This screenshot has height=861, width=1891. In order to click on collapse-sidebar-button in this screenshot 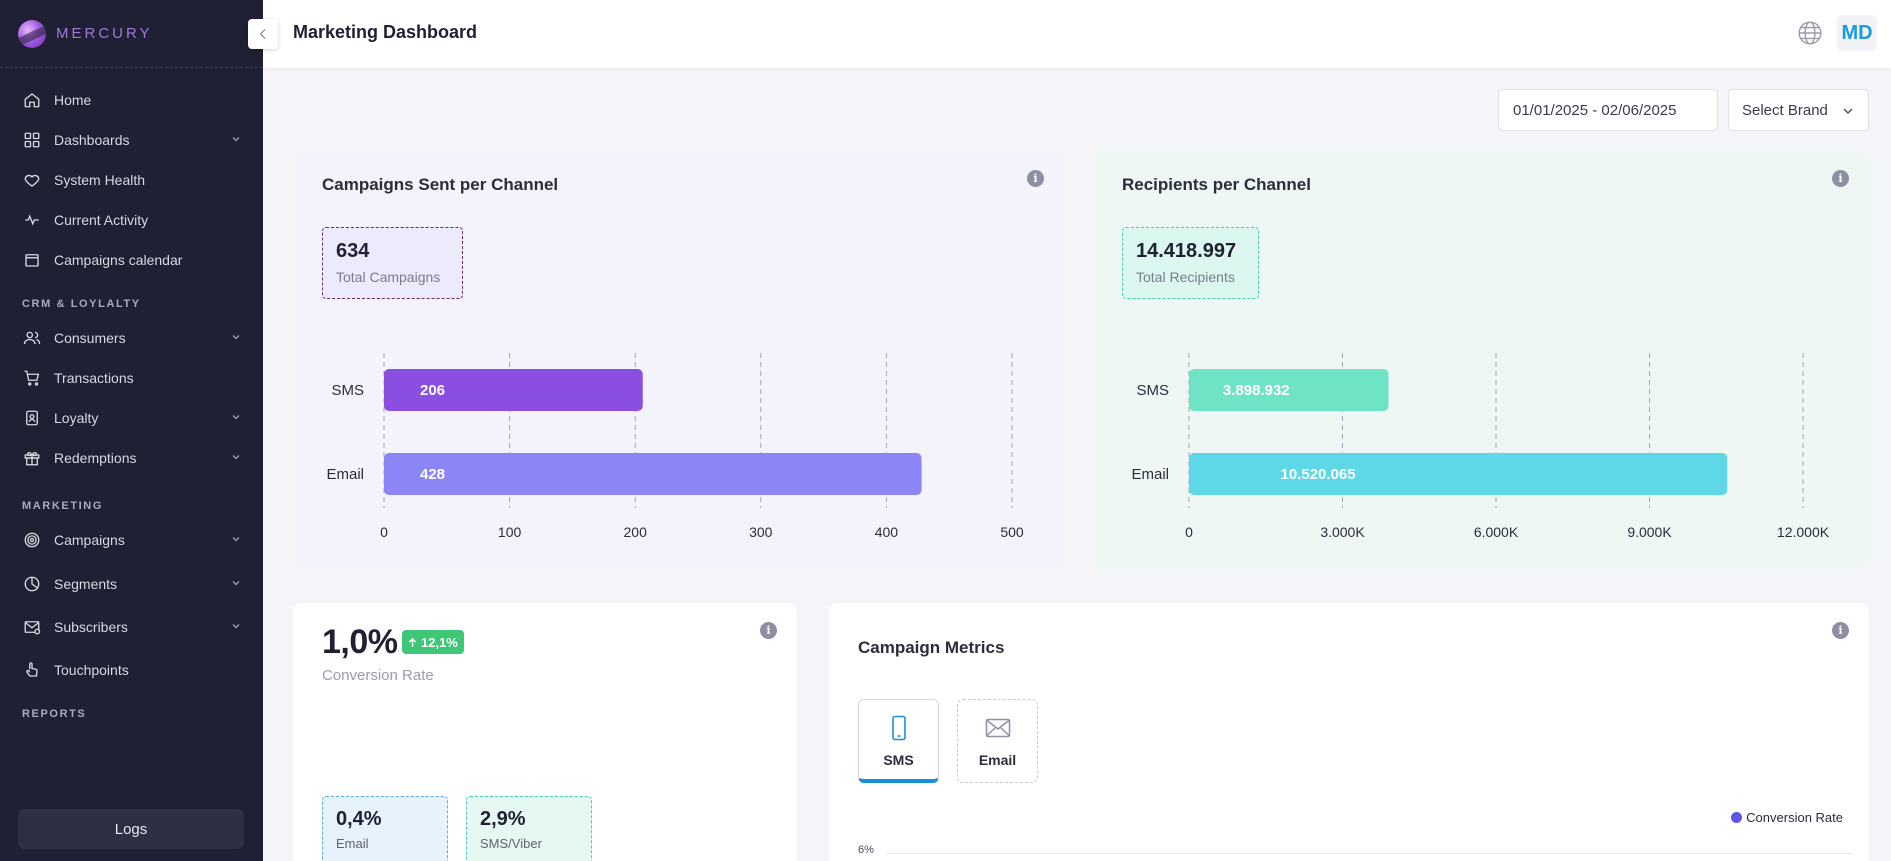, I will do `click(263, 34)`.